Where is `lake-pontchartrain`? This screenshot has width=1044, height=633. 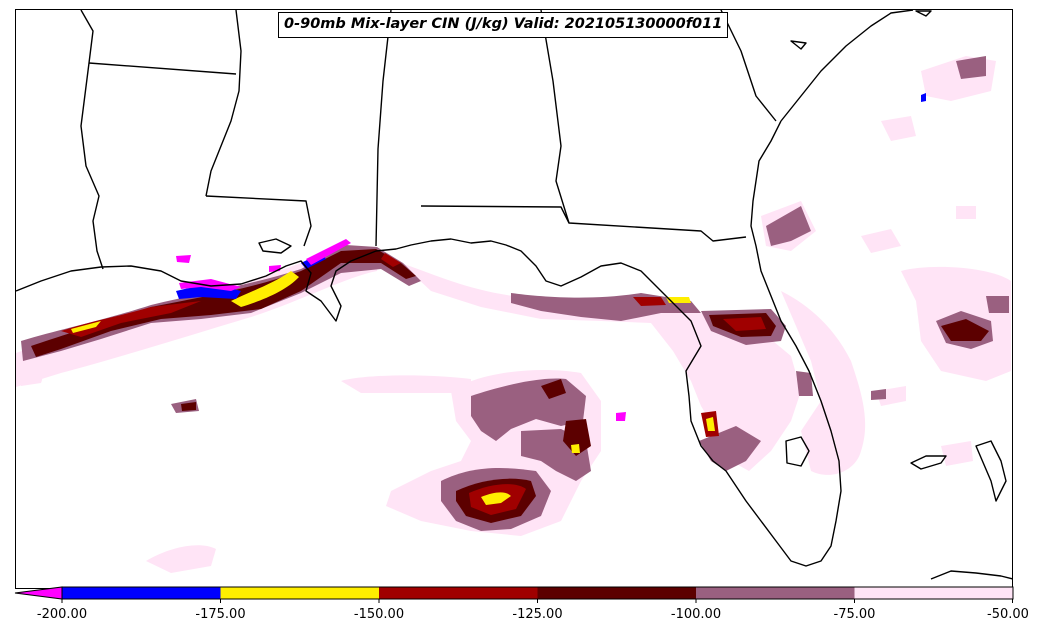
lake-pontchartrain is located at coordinates (275, 246).